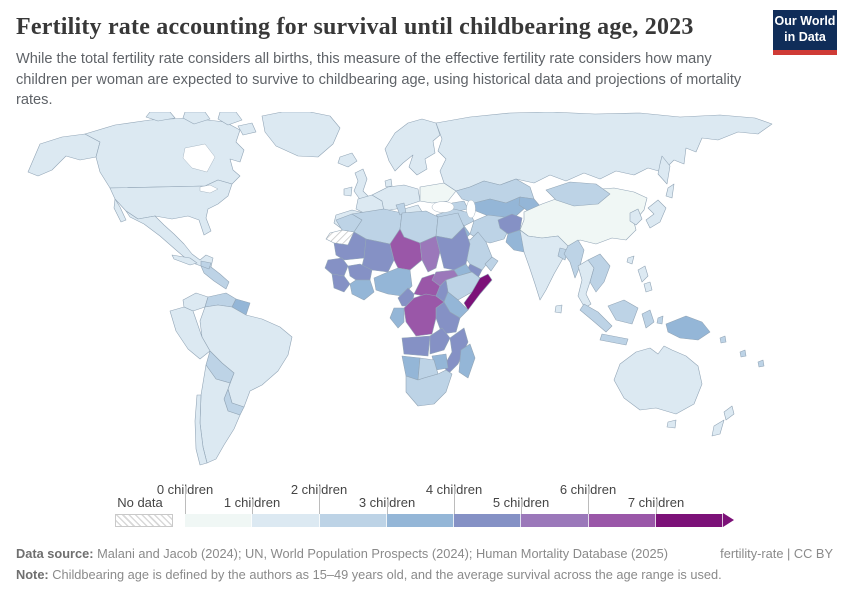  What do you see at coordinates (443, 207) in the screenshot?
I see `black-sea` at bounding box center [443, 207].